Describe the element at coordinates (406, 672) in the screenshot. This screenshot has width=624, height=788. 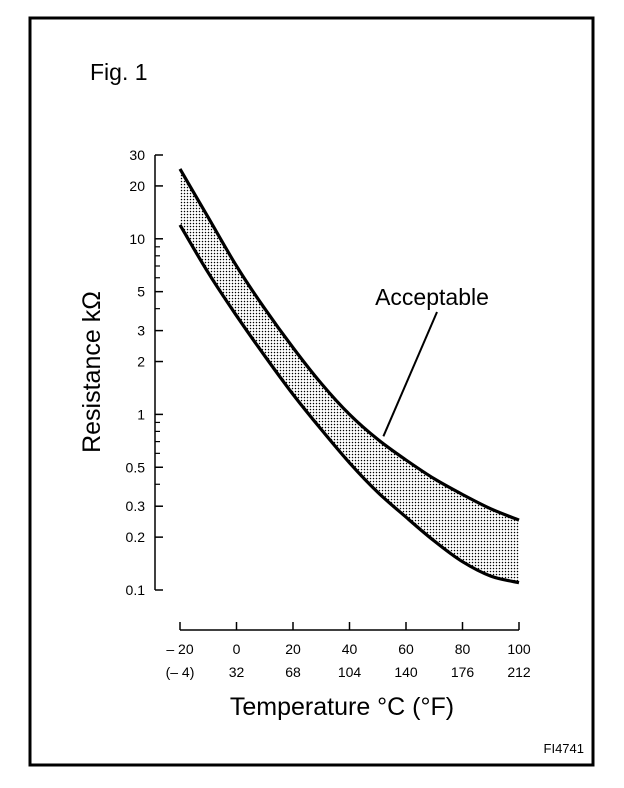
I see `x-tick-label-fahrenheit: 140` at that location.